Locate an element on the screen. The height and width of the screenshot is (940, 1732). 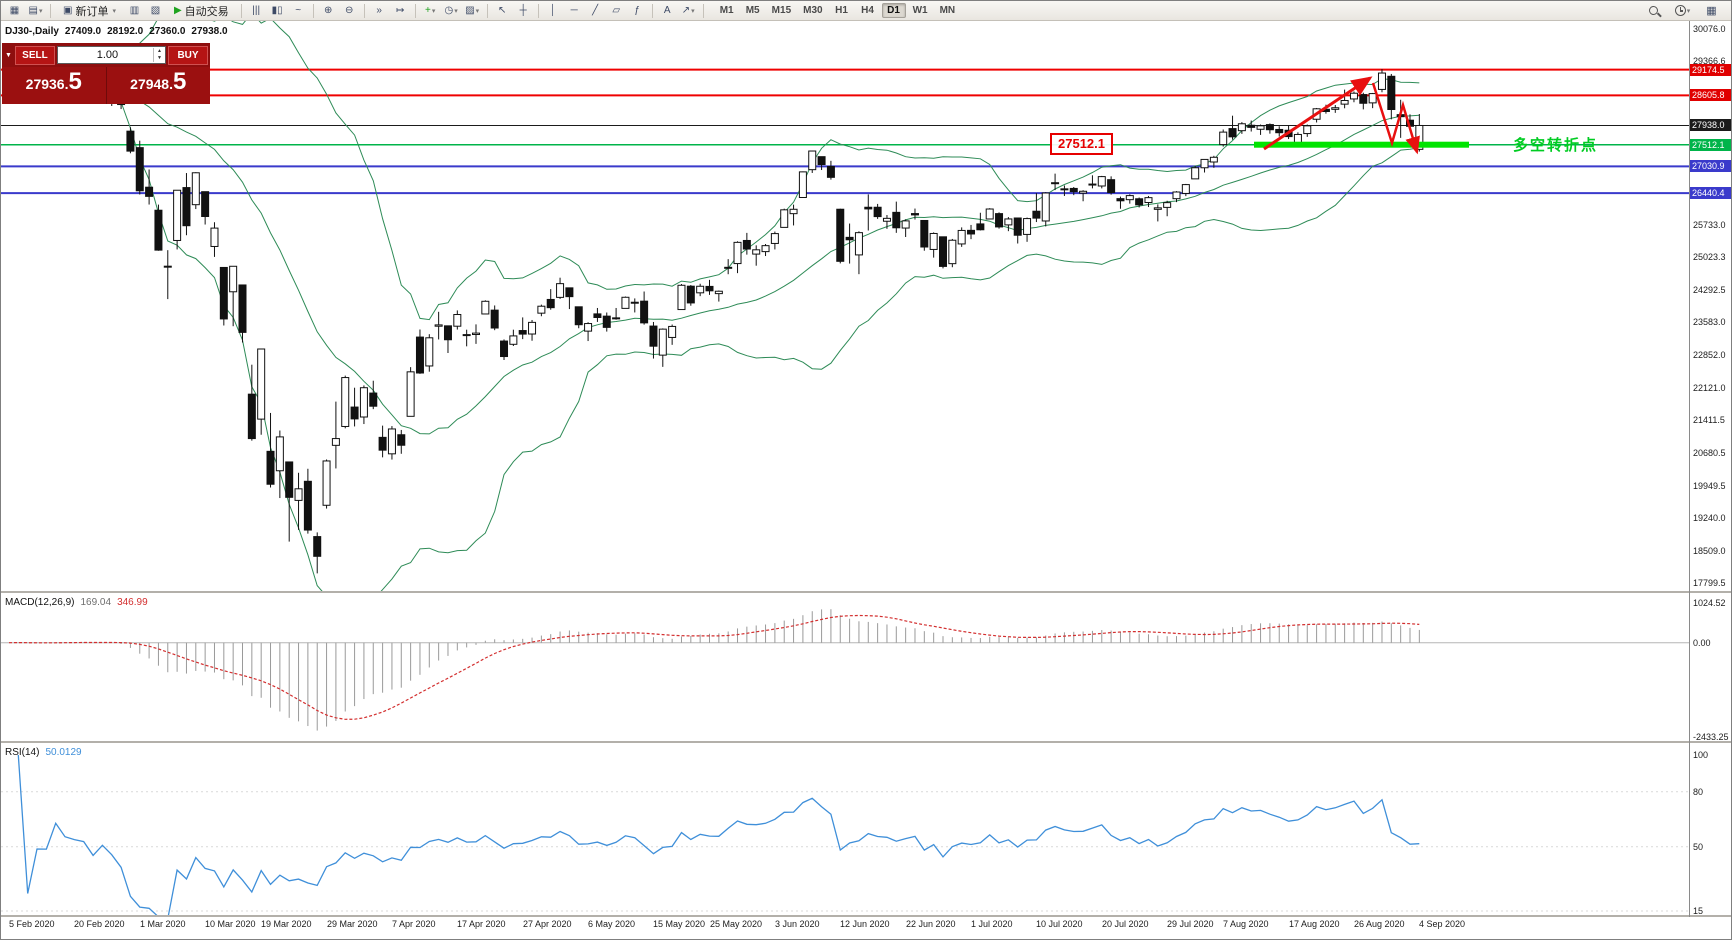
fibonacci-icon: ƒ is located at coordinates (637, 10).